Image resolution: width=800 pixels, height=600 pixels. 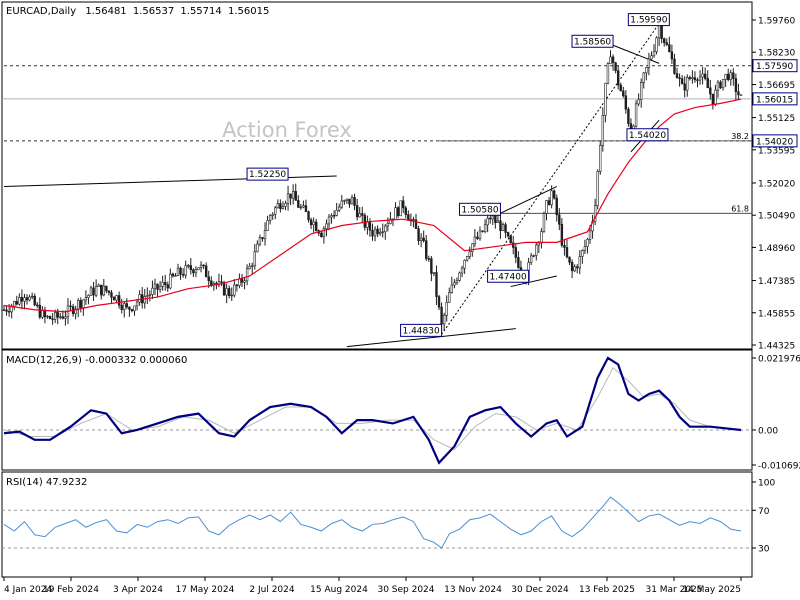 What do you see at coordinates (550, 179) in the screenshot?
I see `dotted-trendline` at bounding box center [550, 179].